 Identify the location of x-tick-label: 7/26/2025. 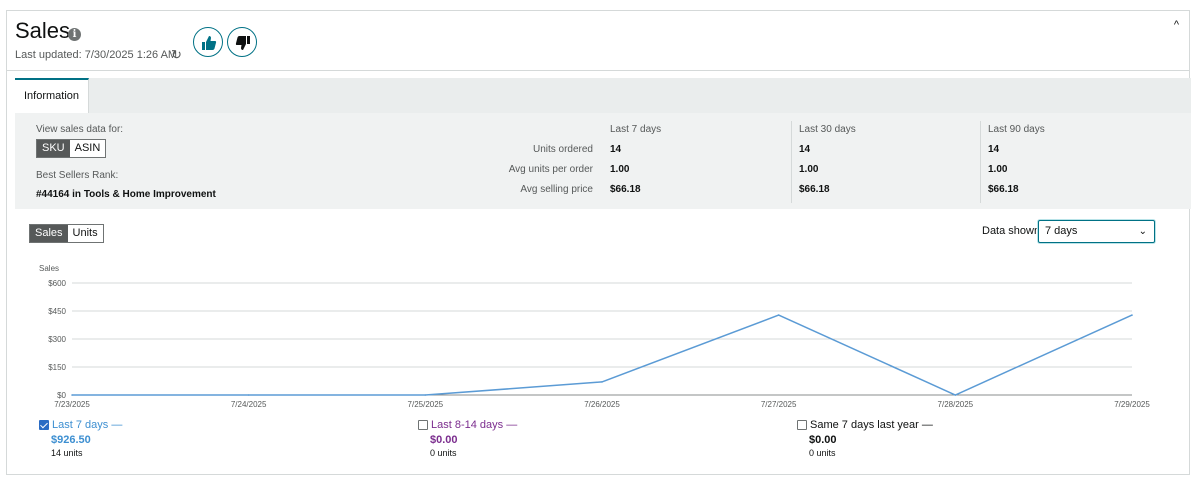
(602, 404).